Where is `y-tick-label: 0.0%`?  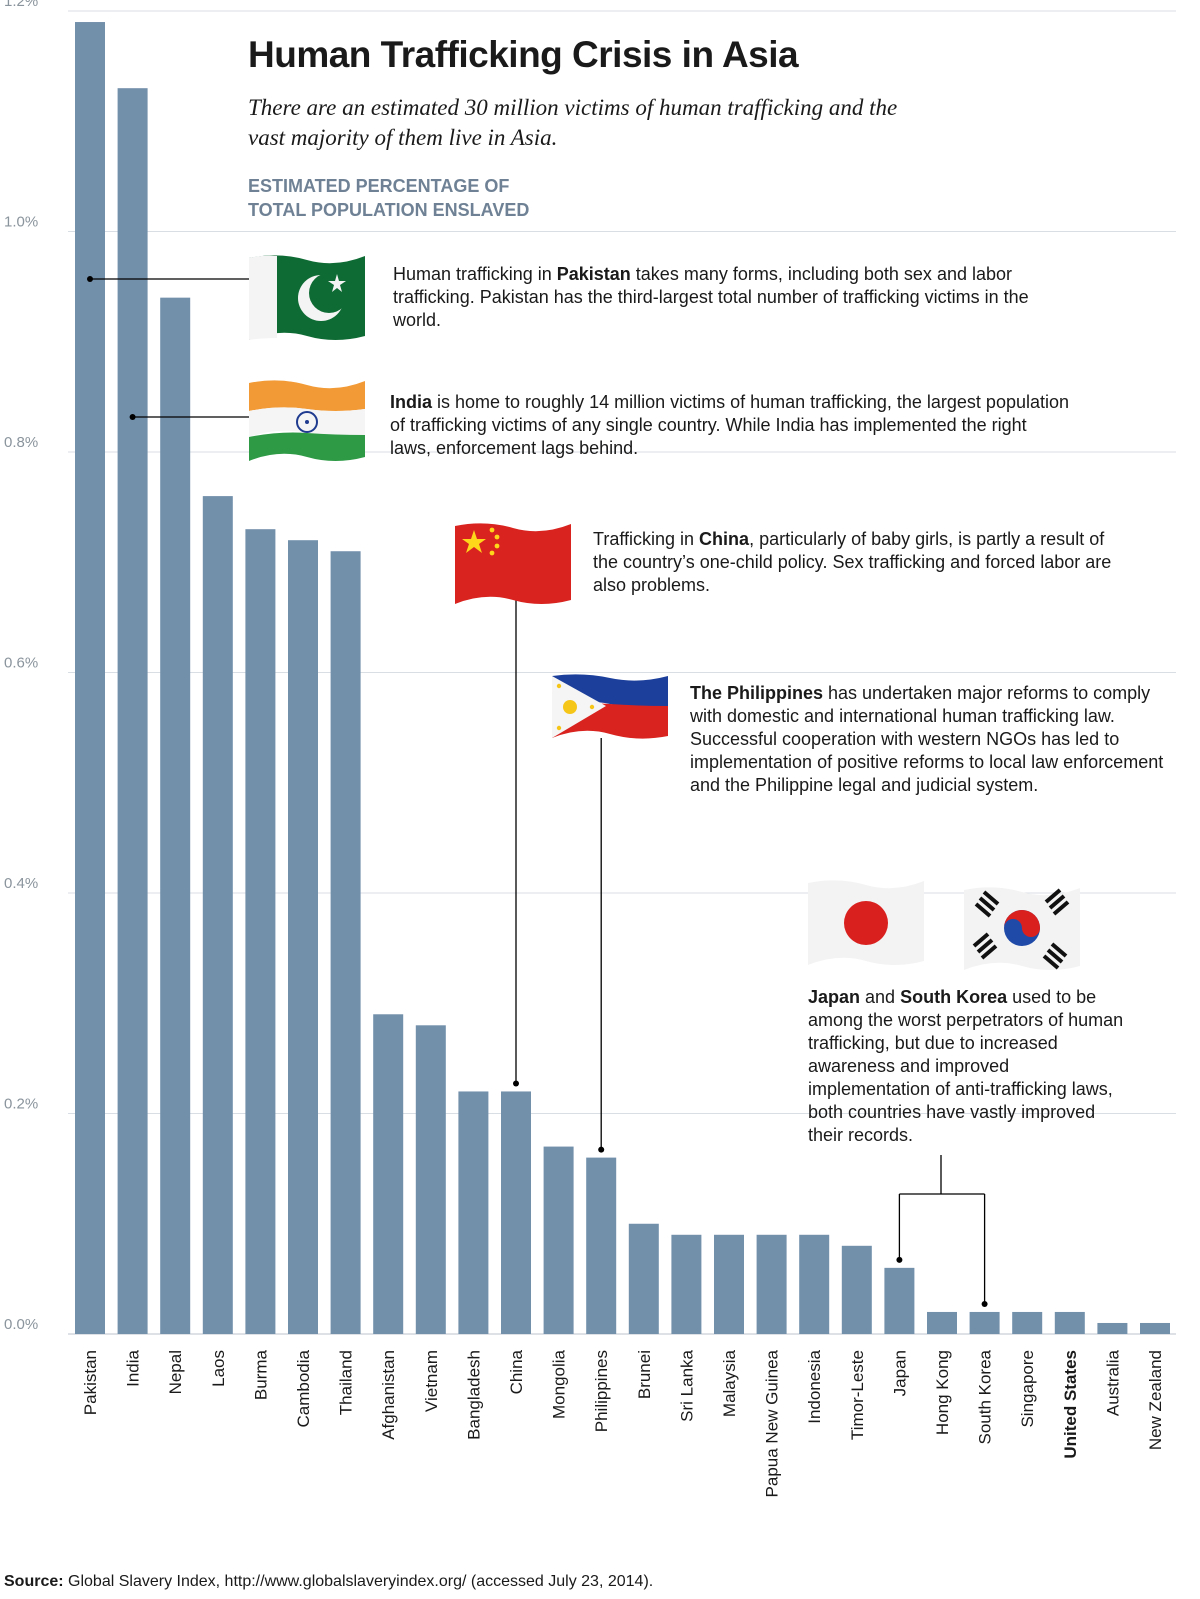
y-tick-label: 0.0% is located at coordinates (21, 1324).